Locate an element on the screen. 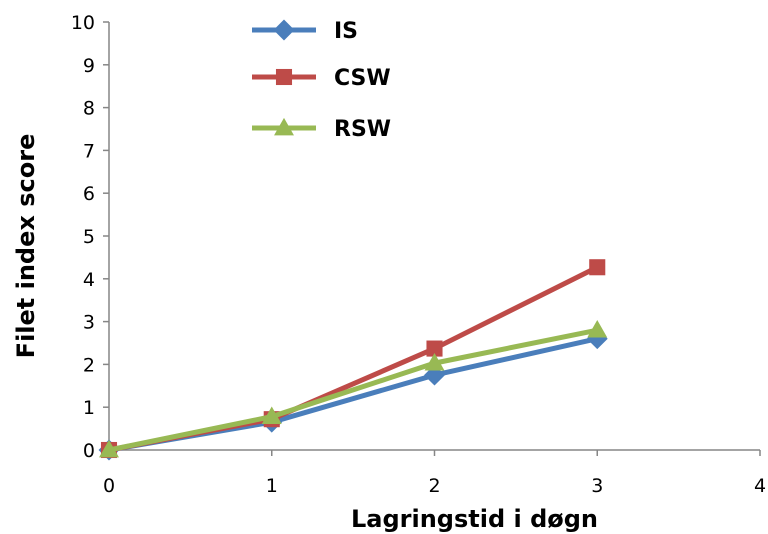 The width and height of the screenshot is (768, 534). y-tick-label: 5 is located at coordinates (89, 237).